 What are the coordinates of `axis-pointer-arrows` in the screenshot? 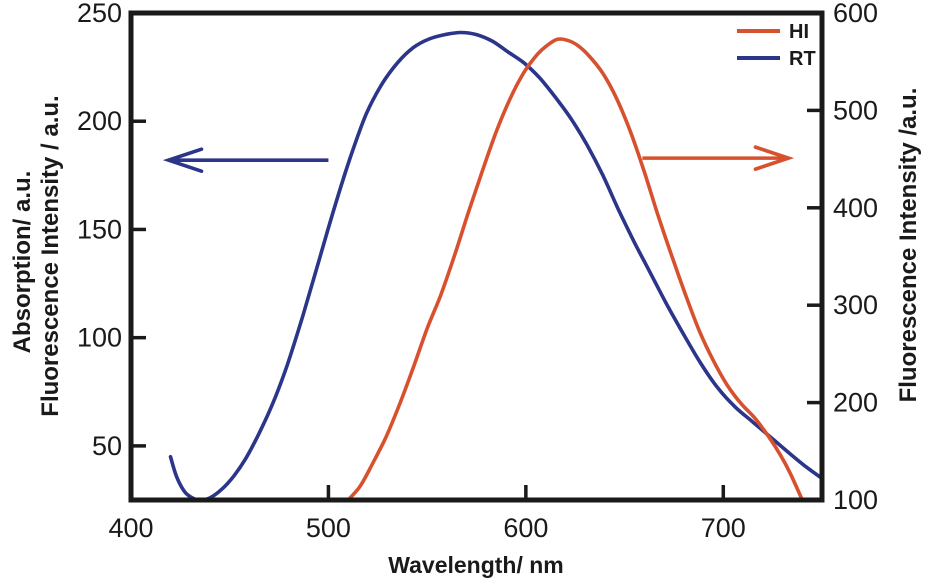 It's located at (478, 159).